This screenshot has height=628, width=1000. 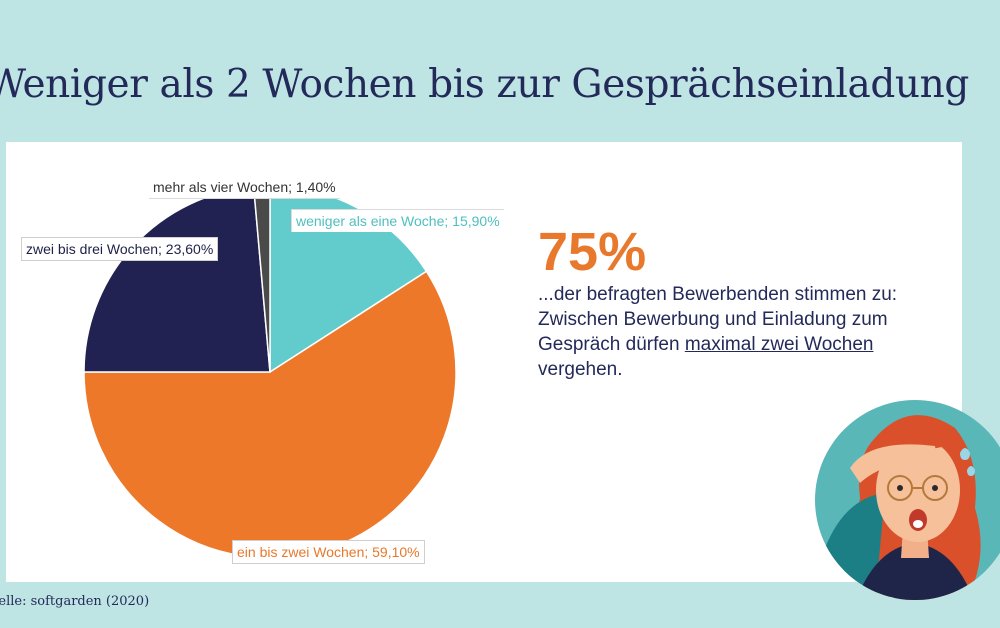 What do you see at coordinates (328, 552) in the screenshot?
I see `slice-label-ein-bis-zwei-wochen: ein bis zwei Wochen; 59,10%` at bounding box center [328, 552].